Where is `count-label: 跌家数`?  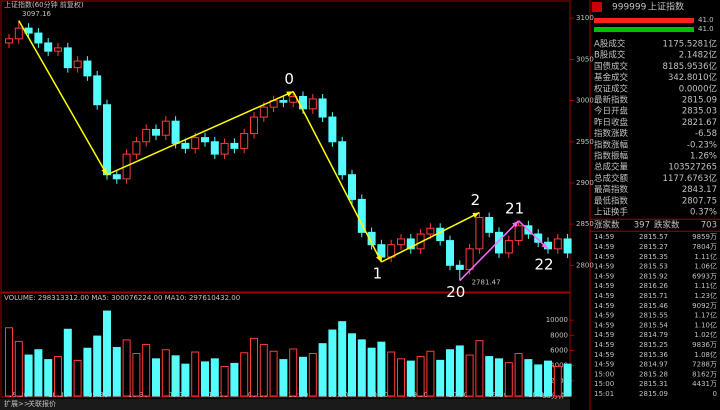
count-label: 跌家数 is located at coordinates (667, 225).